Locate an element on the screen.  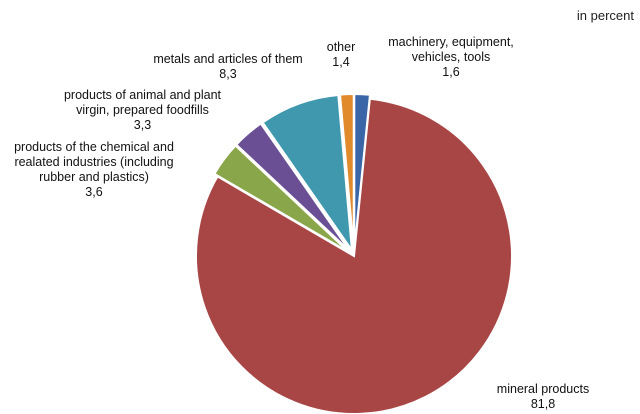
slice-other is located at coordinates (346, 172).